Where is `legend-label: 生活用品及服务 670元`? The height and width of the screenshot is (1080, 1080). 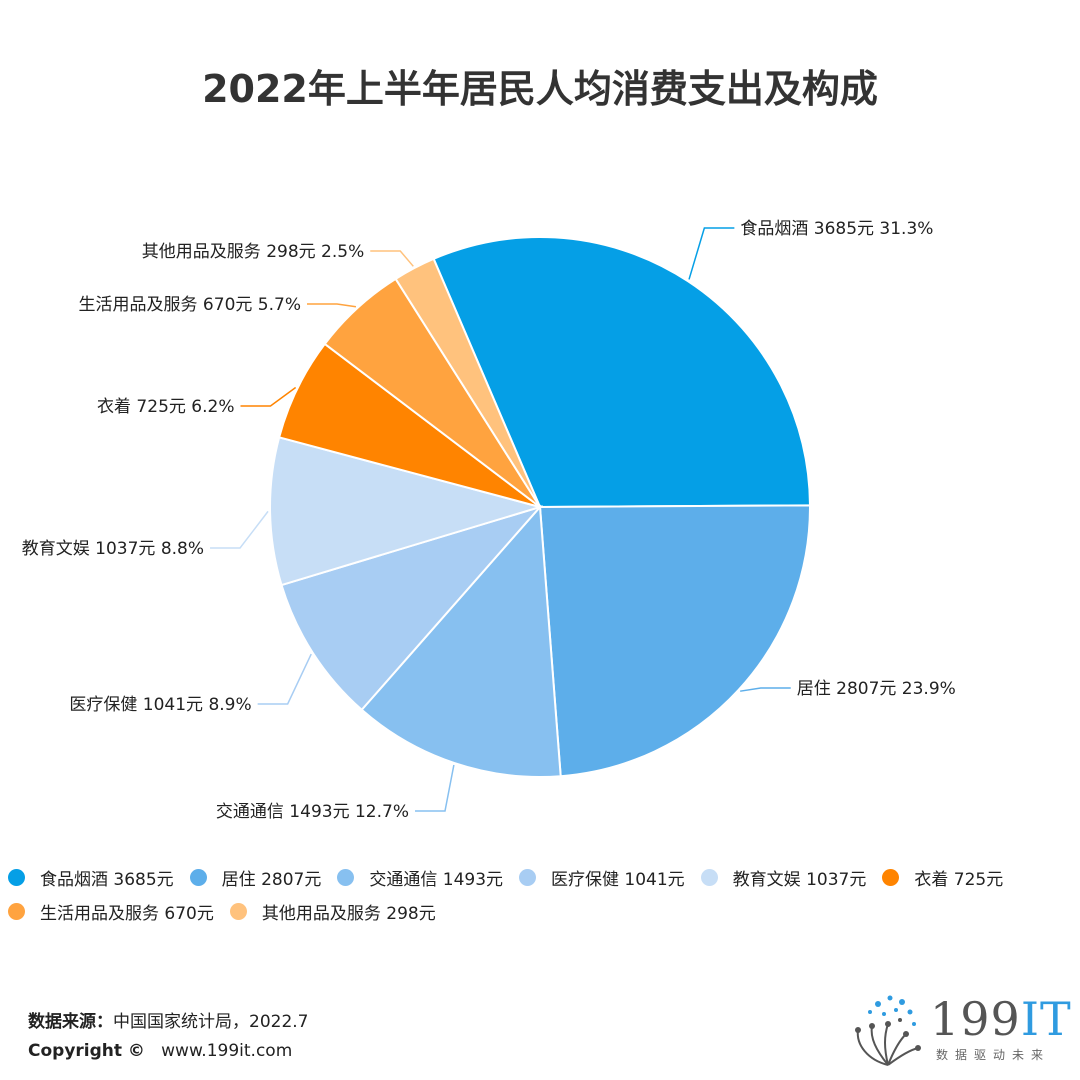 legend-label: 生活用品及服务 670元 is located at coordinates (127, 913).